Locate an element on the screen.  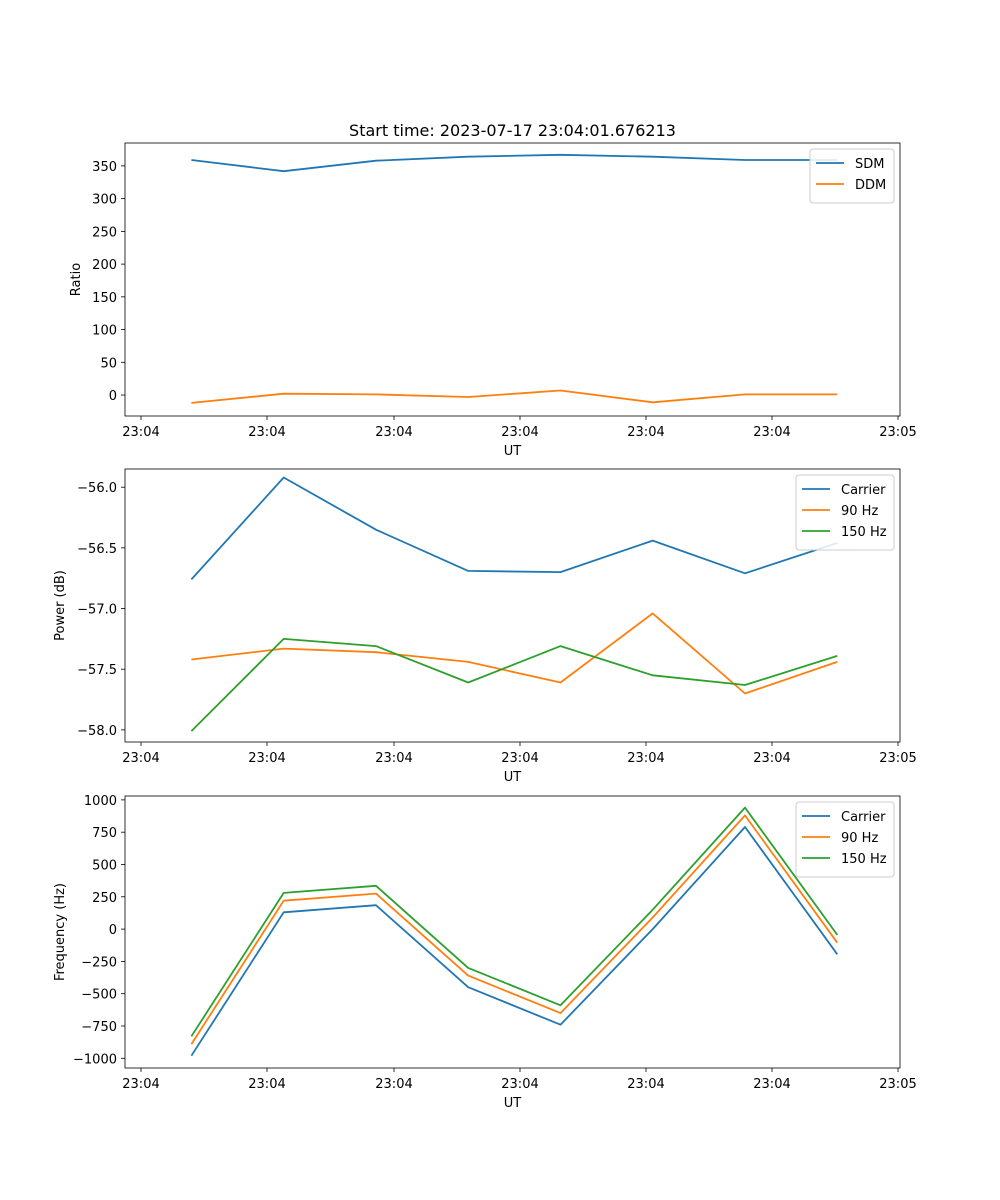
y-tick-label: −57.0 is located at coordinates (97, 610).